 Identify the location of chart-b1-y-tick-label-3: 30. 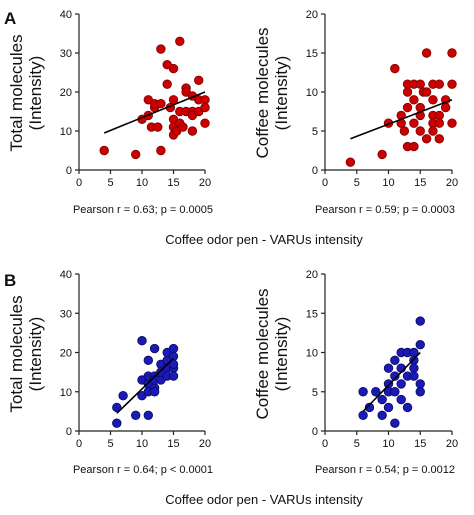
(66, 314).